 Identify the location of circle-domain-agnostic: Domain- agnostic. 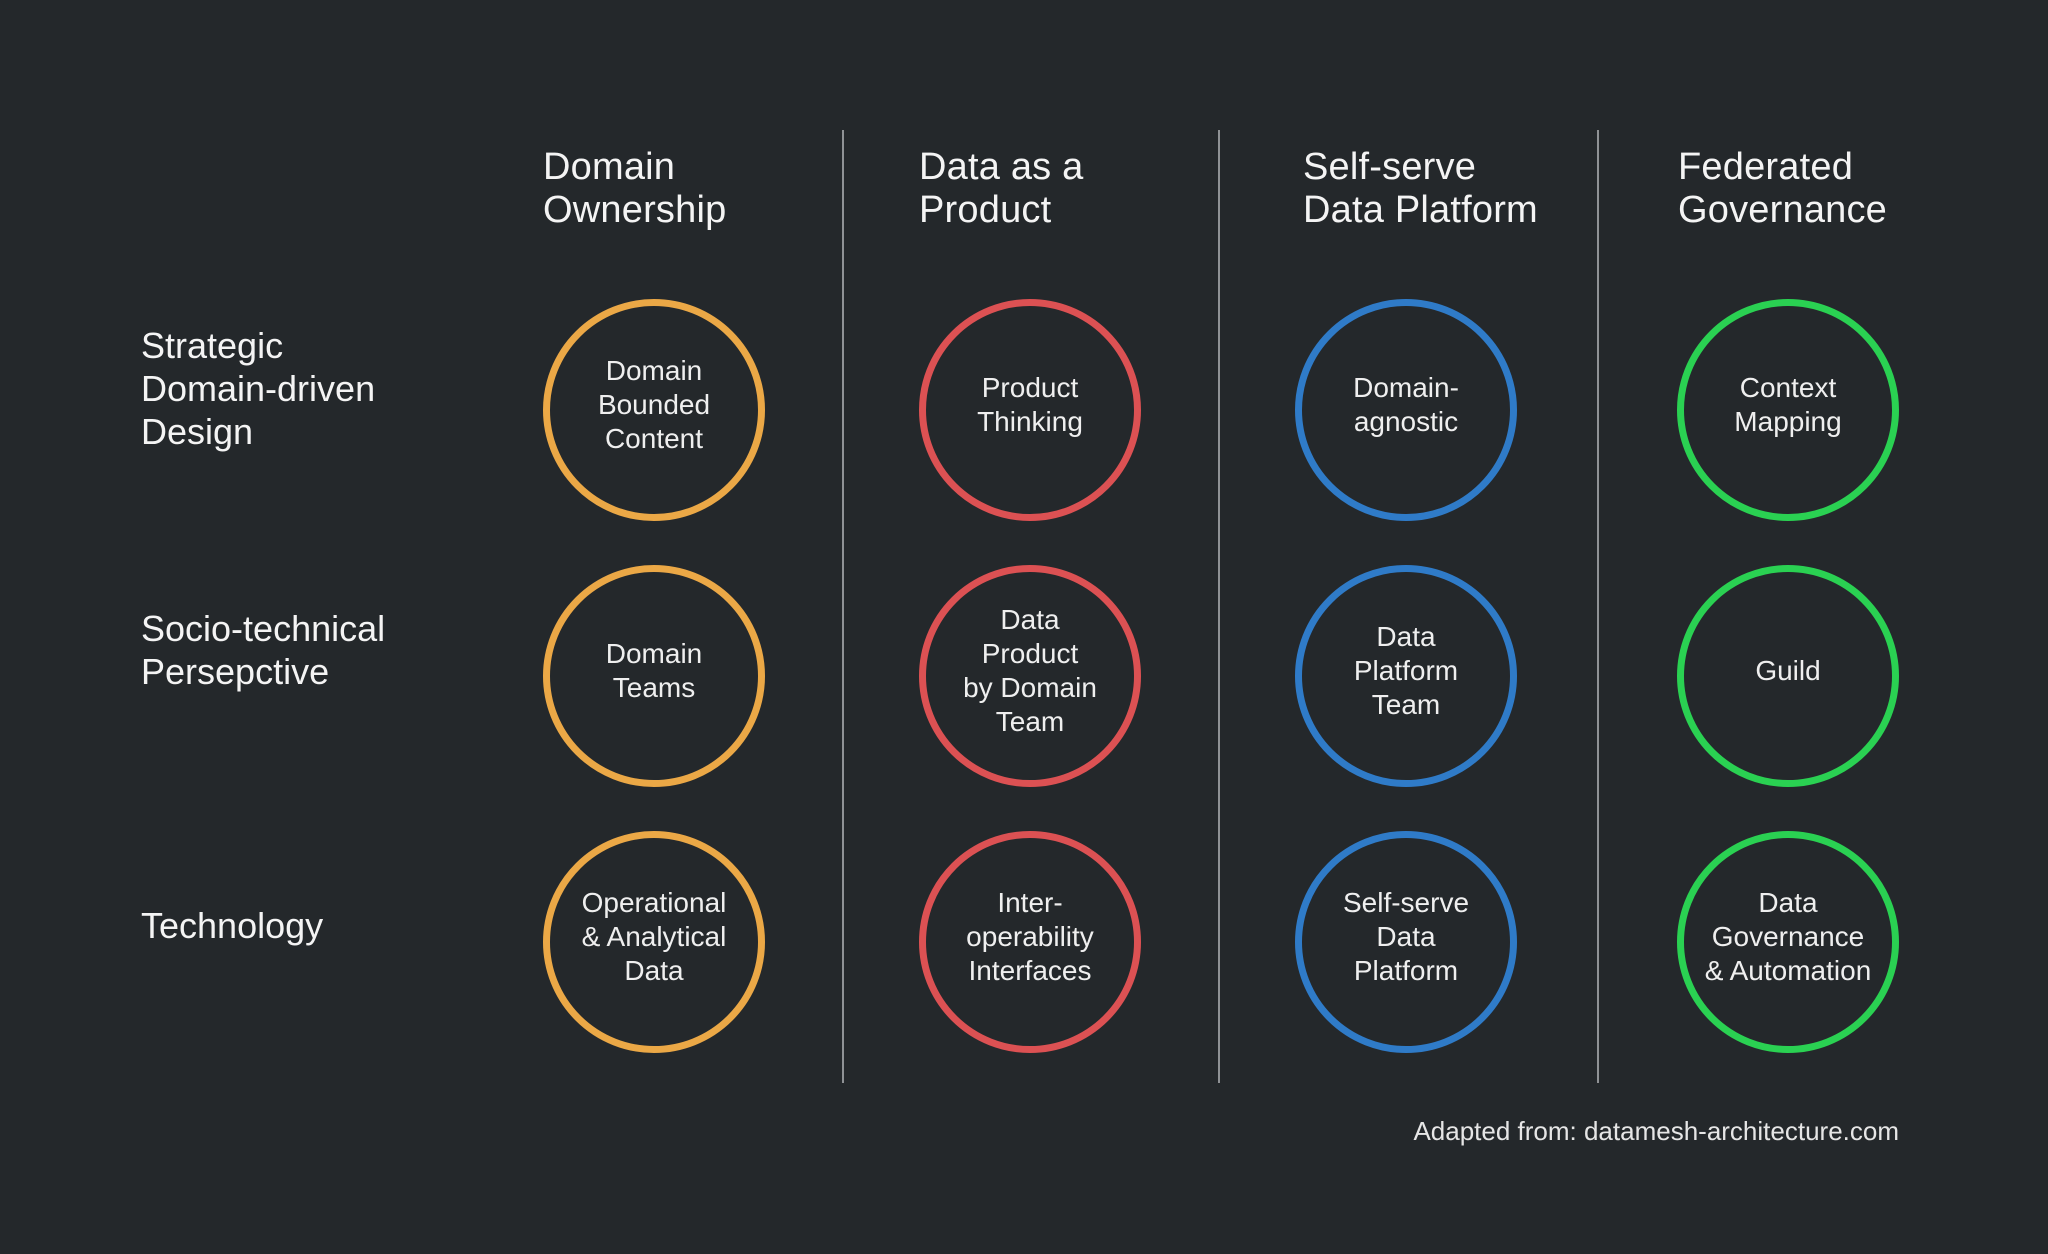
(1406, 410).